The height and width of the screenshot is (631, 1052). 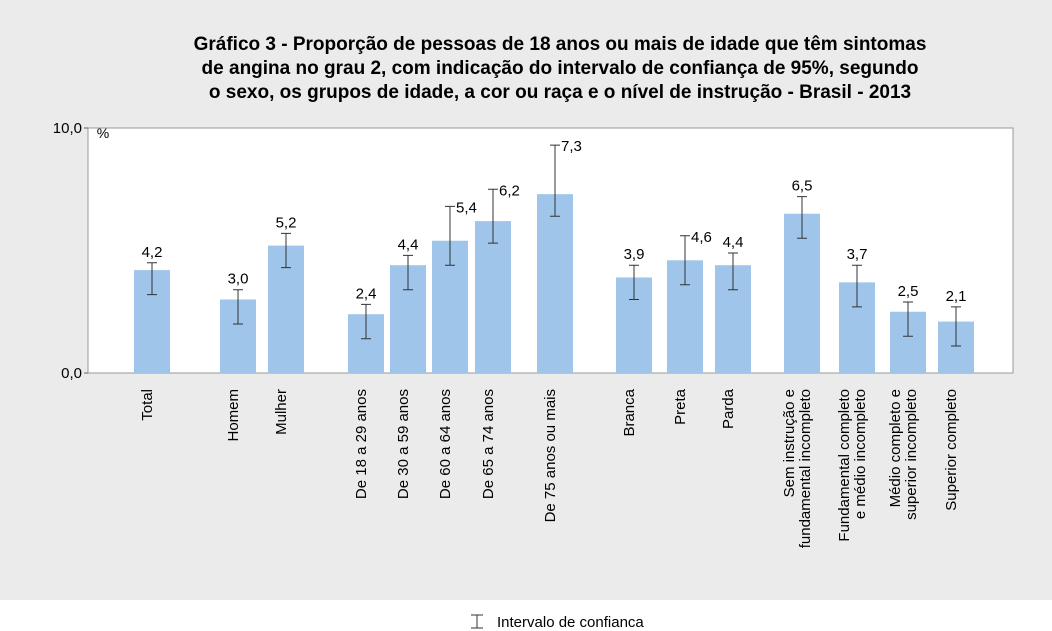 What do you see at coordinates (857, 254) in the screenshot?
I see `data-label: 3,7` at bounding box center [857, 254].